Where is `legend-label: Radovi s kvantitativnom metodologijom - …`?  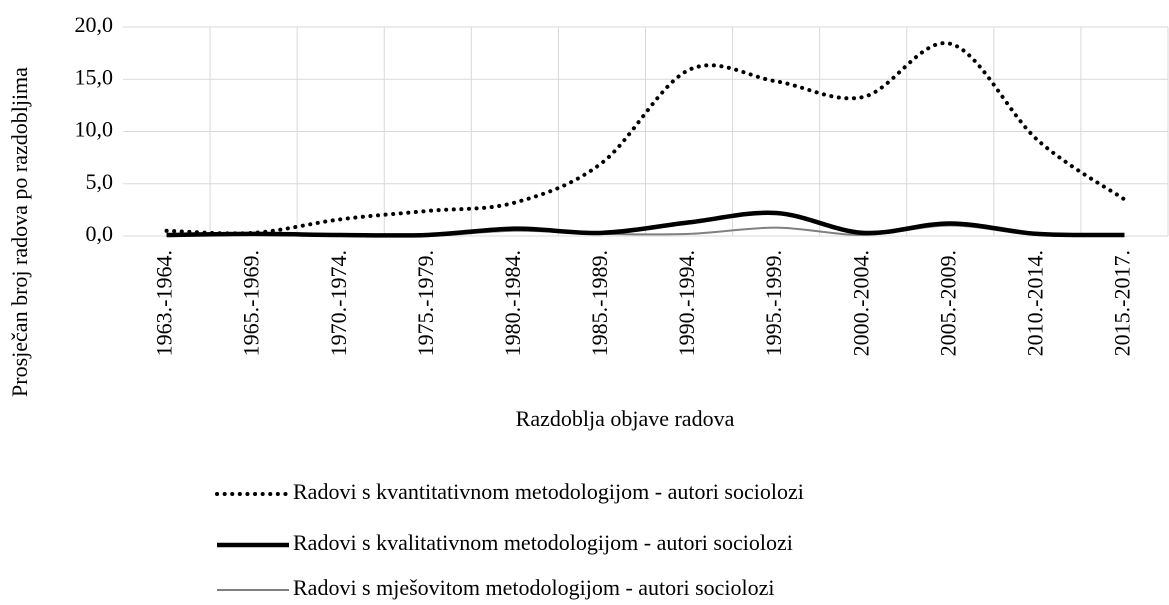
legend-label: Radovi s kvantitativnom metodologijom - … is located at coordinates (548, 491).